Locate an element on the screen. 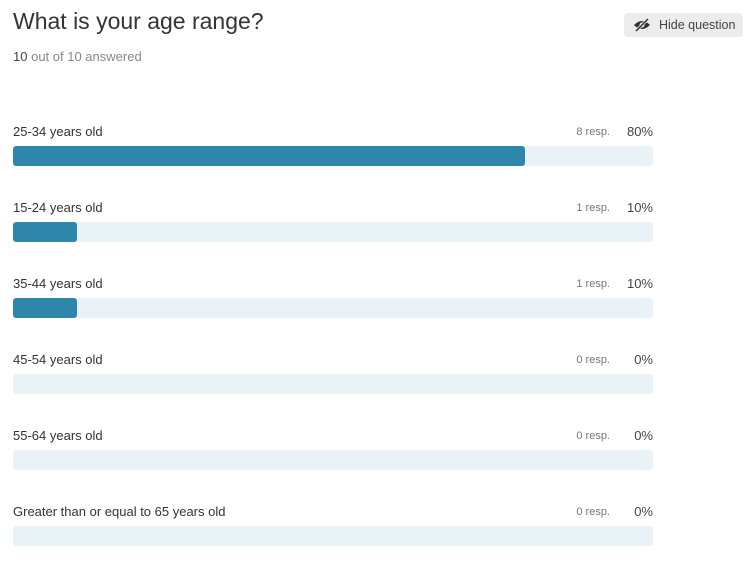 The width and height of the screenshot is (756, 576). question-title: What is your age range? is located at coordinates (138, 21).